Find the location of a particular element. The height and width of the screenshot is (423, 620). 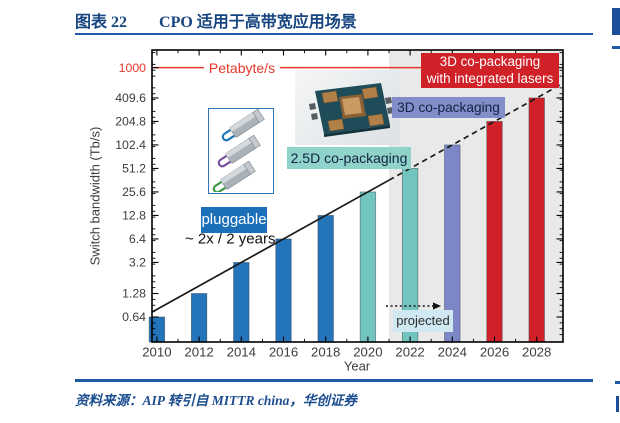

y-tick-label: 25.6 is located at coordinates (134, 192).